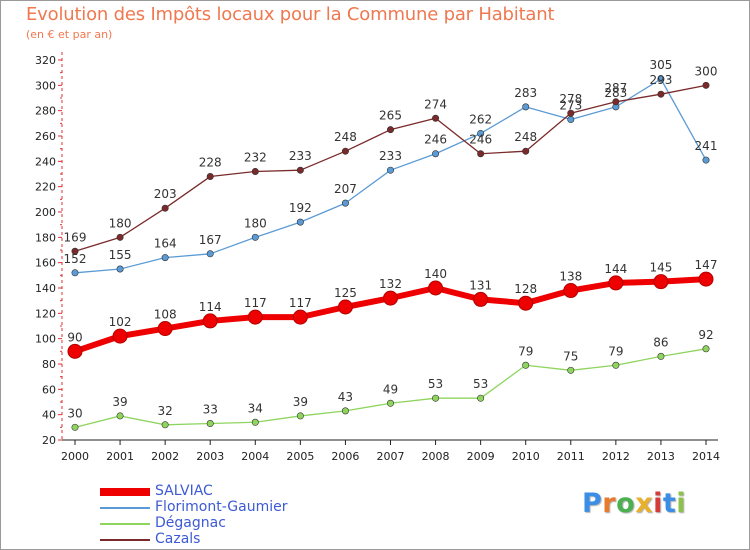  Describe the element at coordinates (526, 151) in the screenshot. I see `point-cazals-2010` at that location.